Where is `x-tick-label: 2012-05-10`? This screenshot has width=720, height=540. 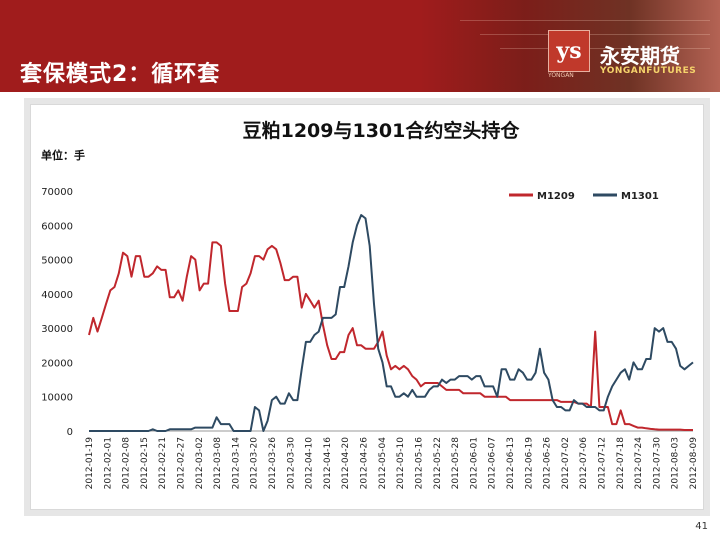 x-tick-label: 2012-05-10 is located at coordinates (401, 463).